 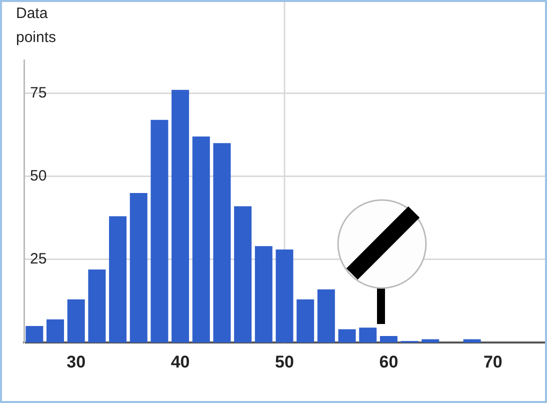 What do you see at coordinates (76, 362) in the screenshot?
I see `x-tick-label: 30` at bounding box center [76, 362].